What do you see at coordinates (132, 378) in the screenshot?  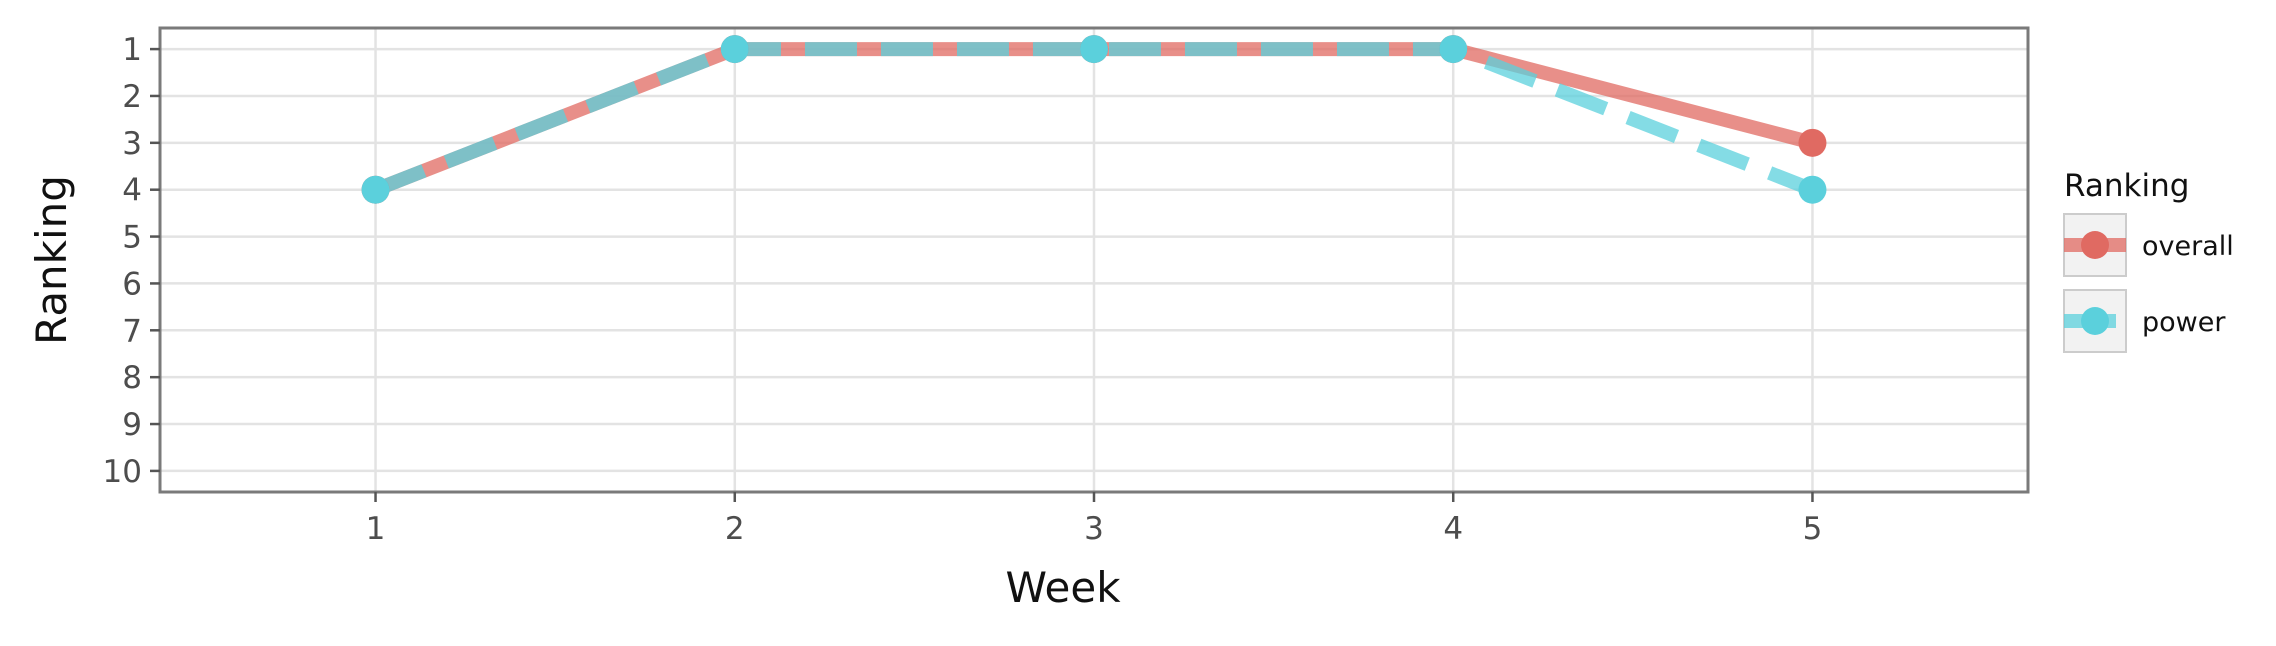 I see `y-tick-label: 8` at bounding box center [132, 378].